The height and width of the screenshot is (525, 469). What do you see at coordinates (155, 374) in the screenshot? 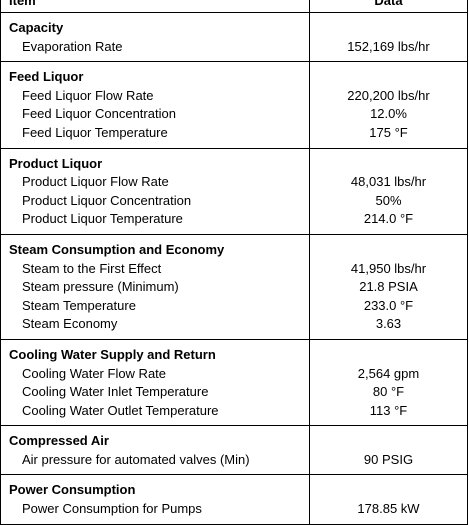
I see `row-label: Cooling Water Flow Rate` at bounding box center [155, 374].